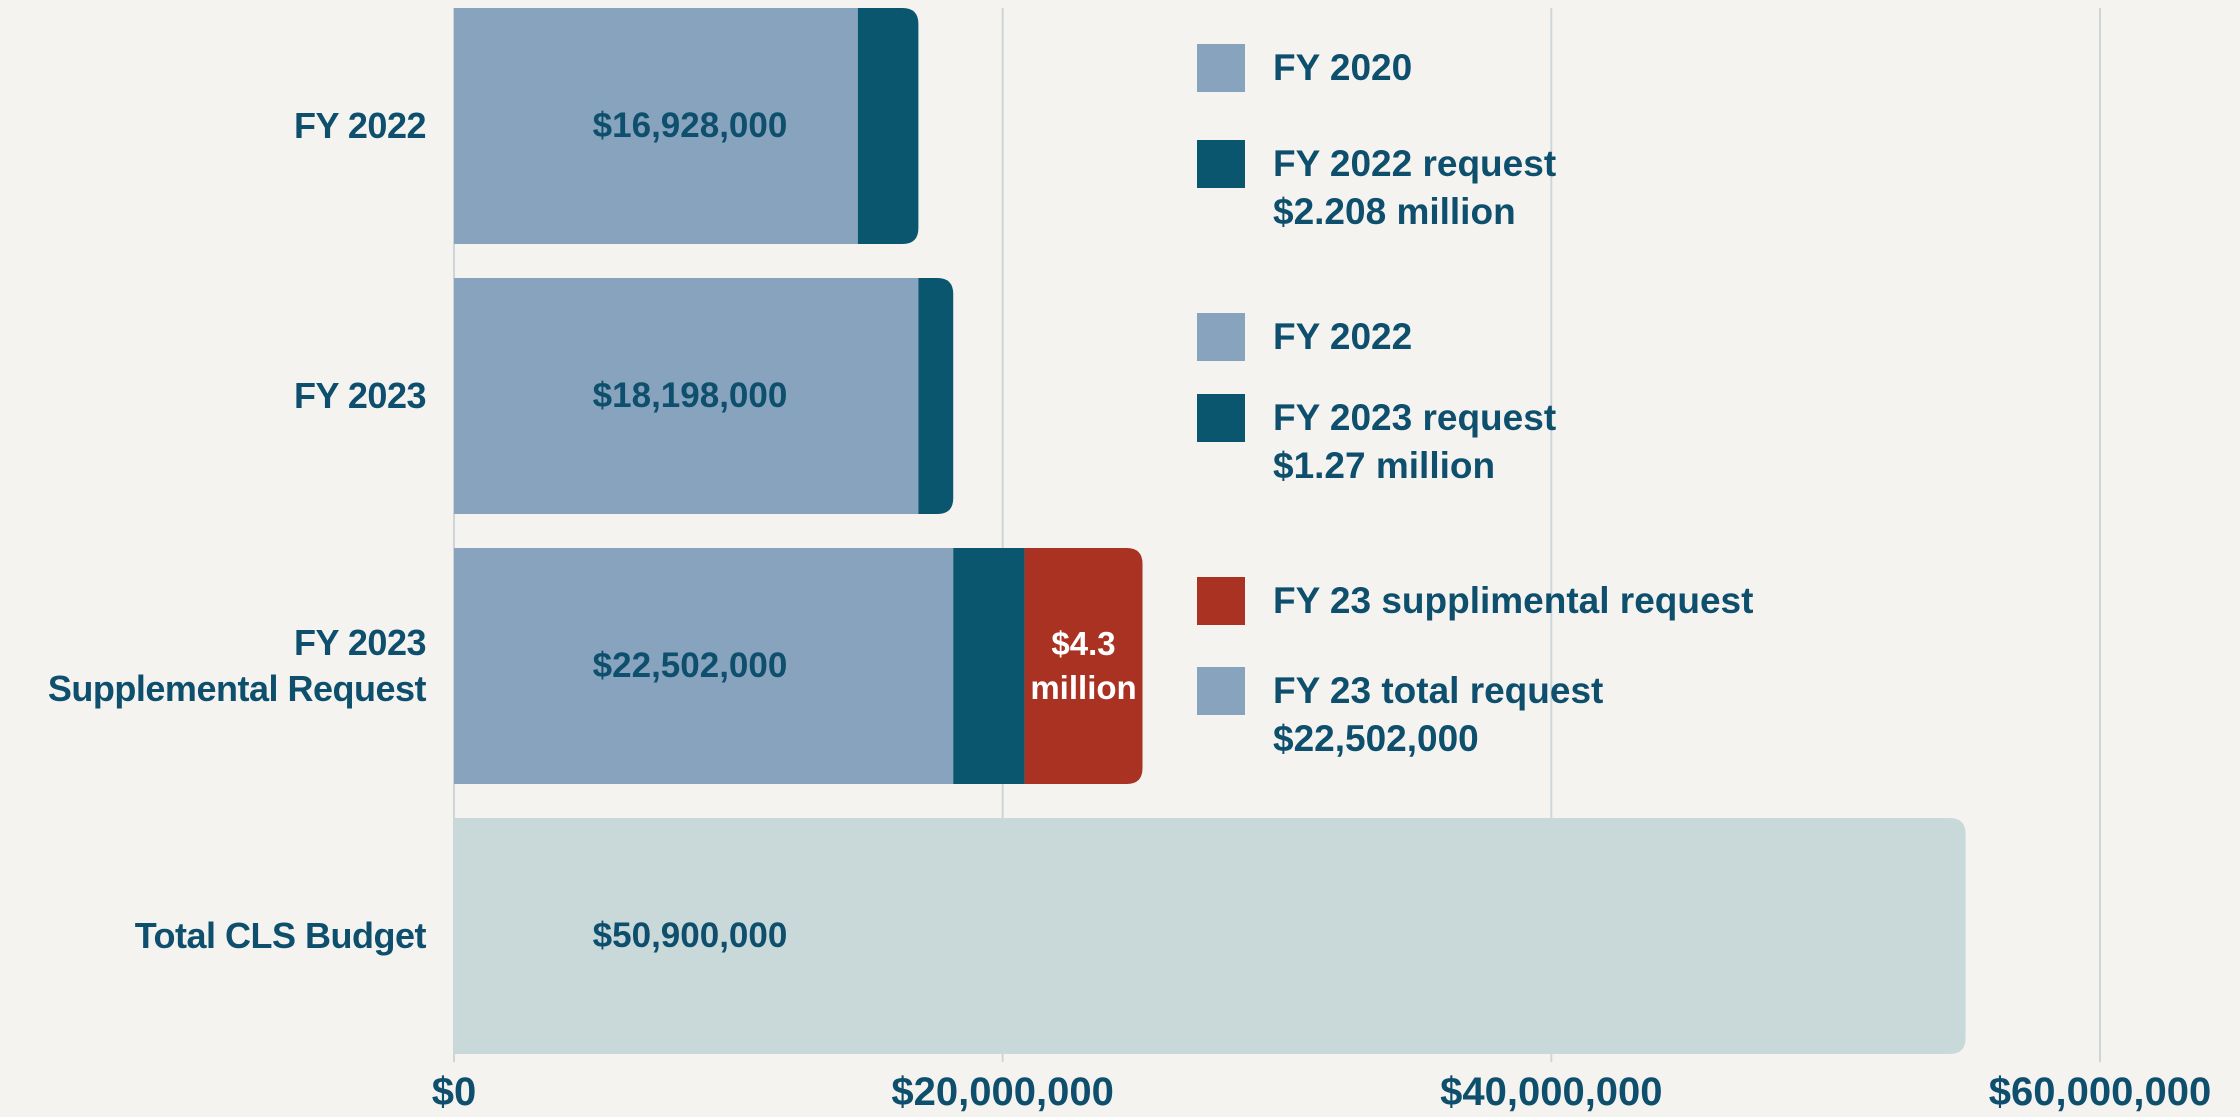  I want to click on bar-label: $50,900,000, so click(690, 935).